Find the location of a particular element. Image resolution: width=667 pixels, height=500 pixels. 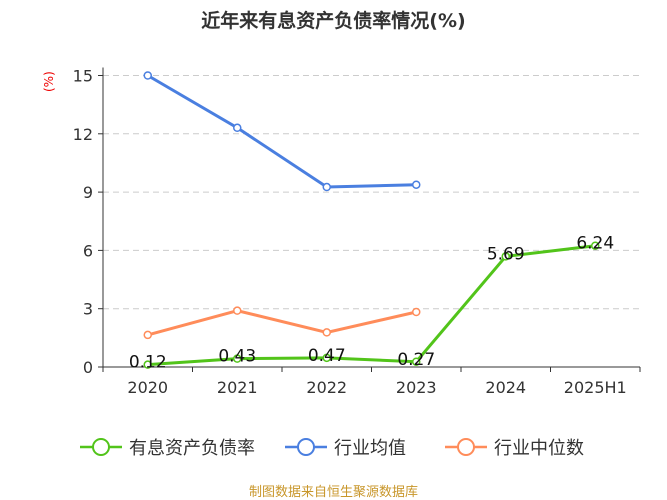

x-tick-label: 2023 is located at coordinates (416, 387).